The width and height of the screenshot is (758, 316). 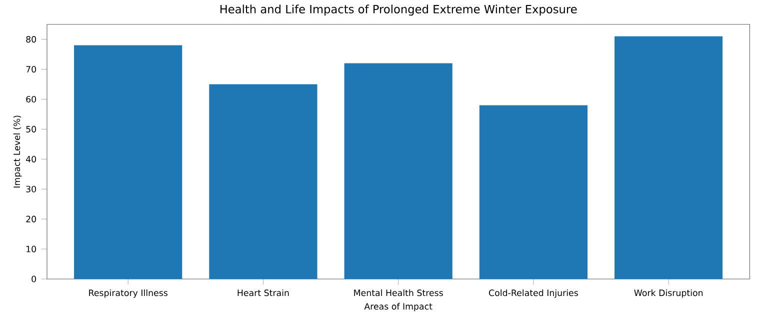 I want to click on y-tick-label: 0, so click(x=34, y=279).